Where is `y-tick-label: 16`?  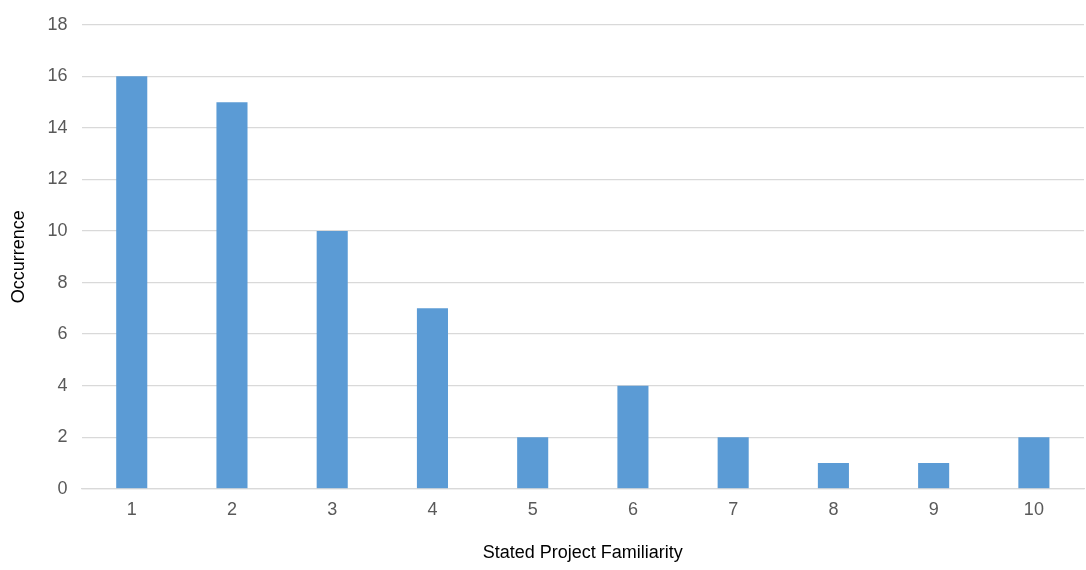
y-tick-label: 16 is located at coordinates (57, 75).